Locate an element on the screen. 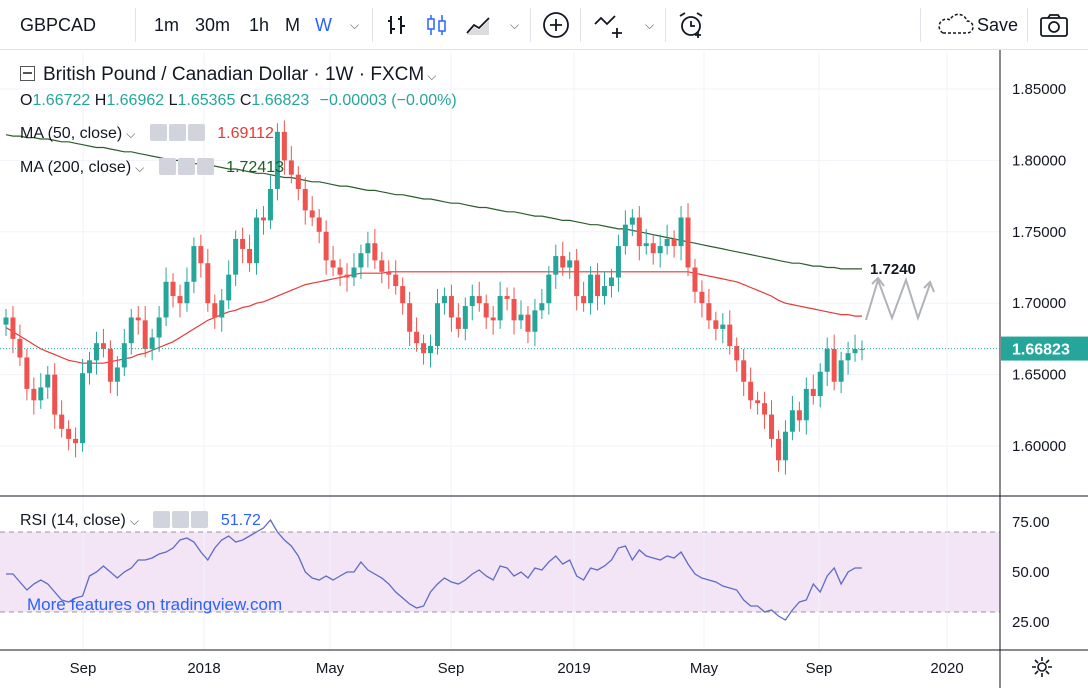 The width and height of the screenshot is (1088, 688). y-tick-label: 1.65000 is located at coordinates (1039, 375).